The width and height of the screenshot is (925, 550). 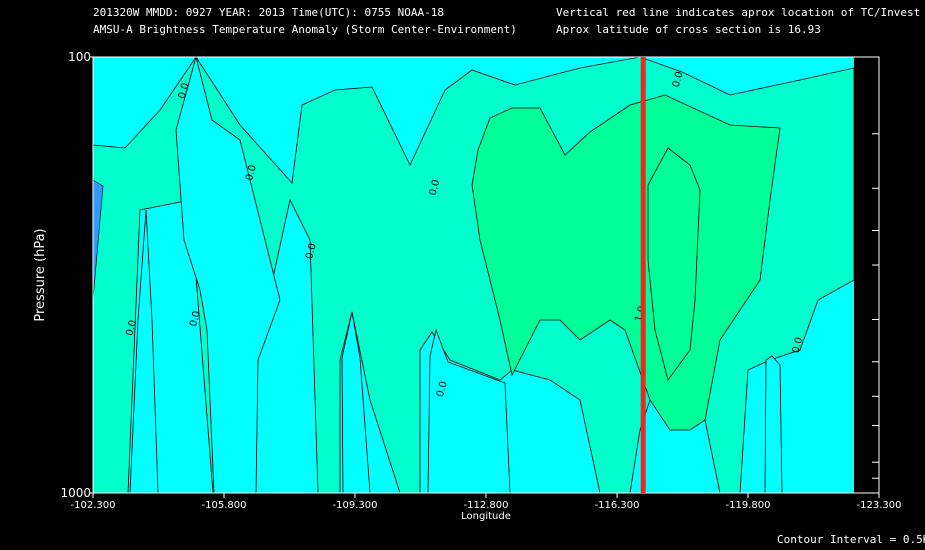 What do you see at coordinates (469, 410) in the screenshot?
I see `fill-zero-gap-d` at bounding box center [469, 410].